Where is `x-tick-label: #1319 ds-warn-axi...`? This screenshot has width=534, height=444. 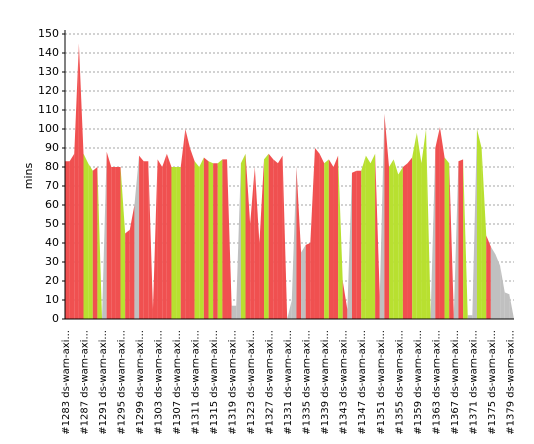
x-tick-label: #1319 ds-warn-axi... is located at coordinates (233, 382).